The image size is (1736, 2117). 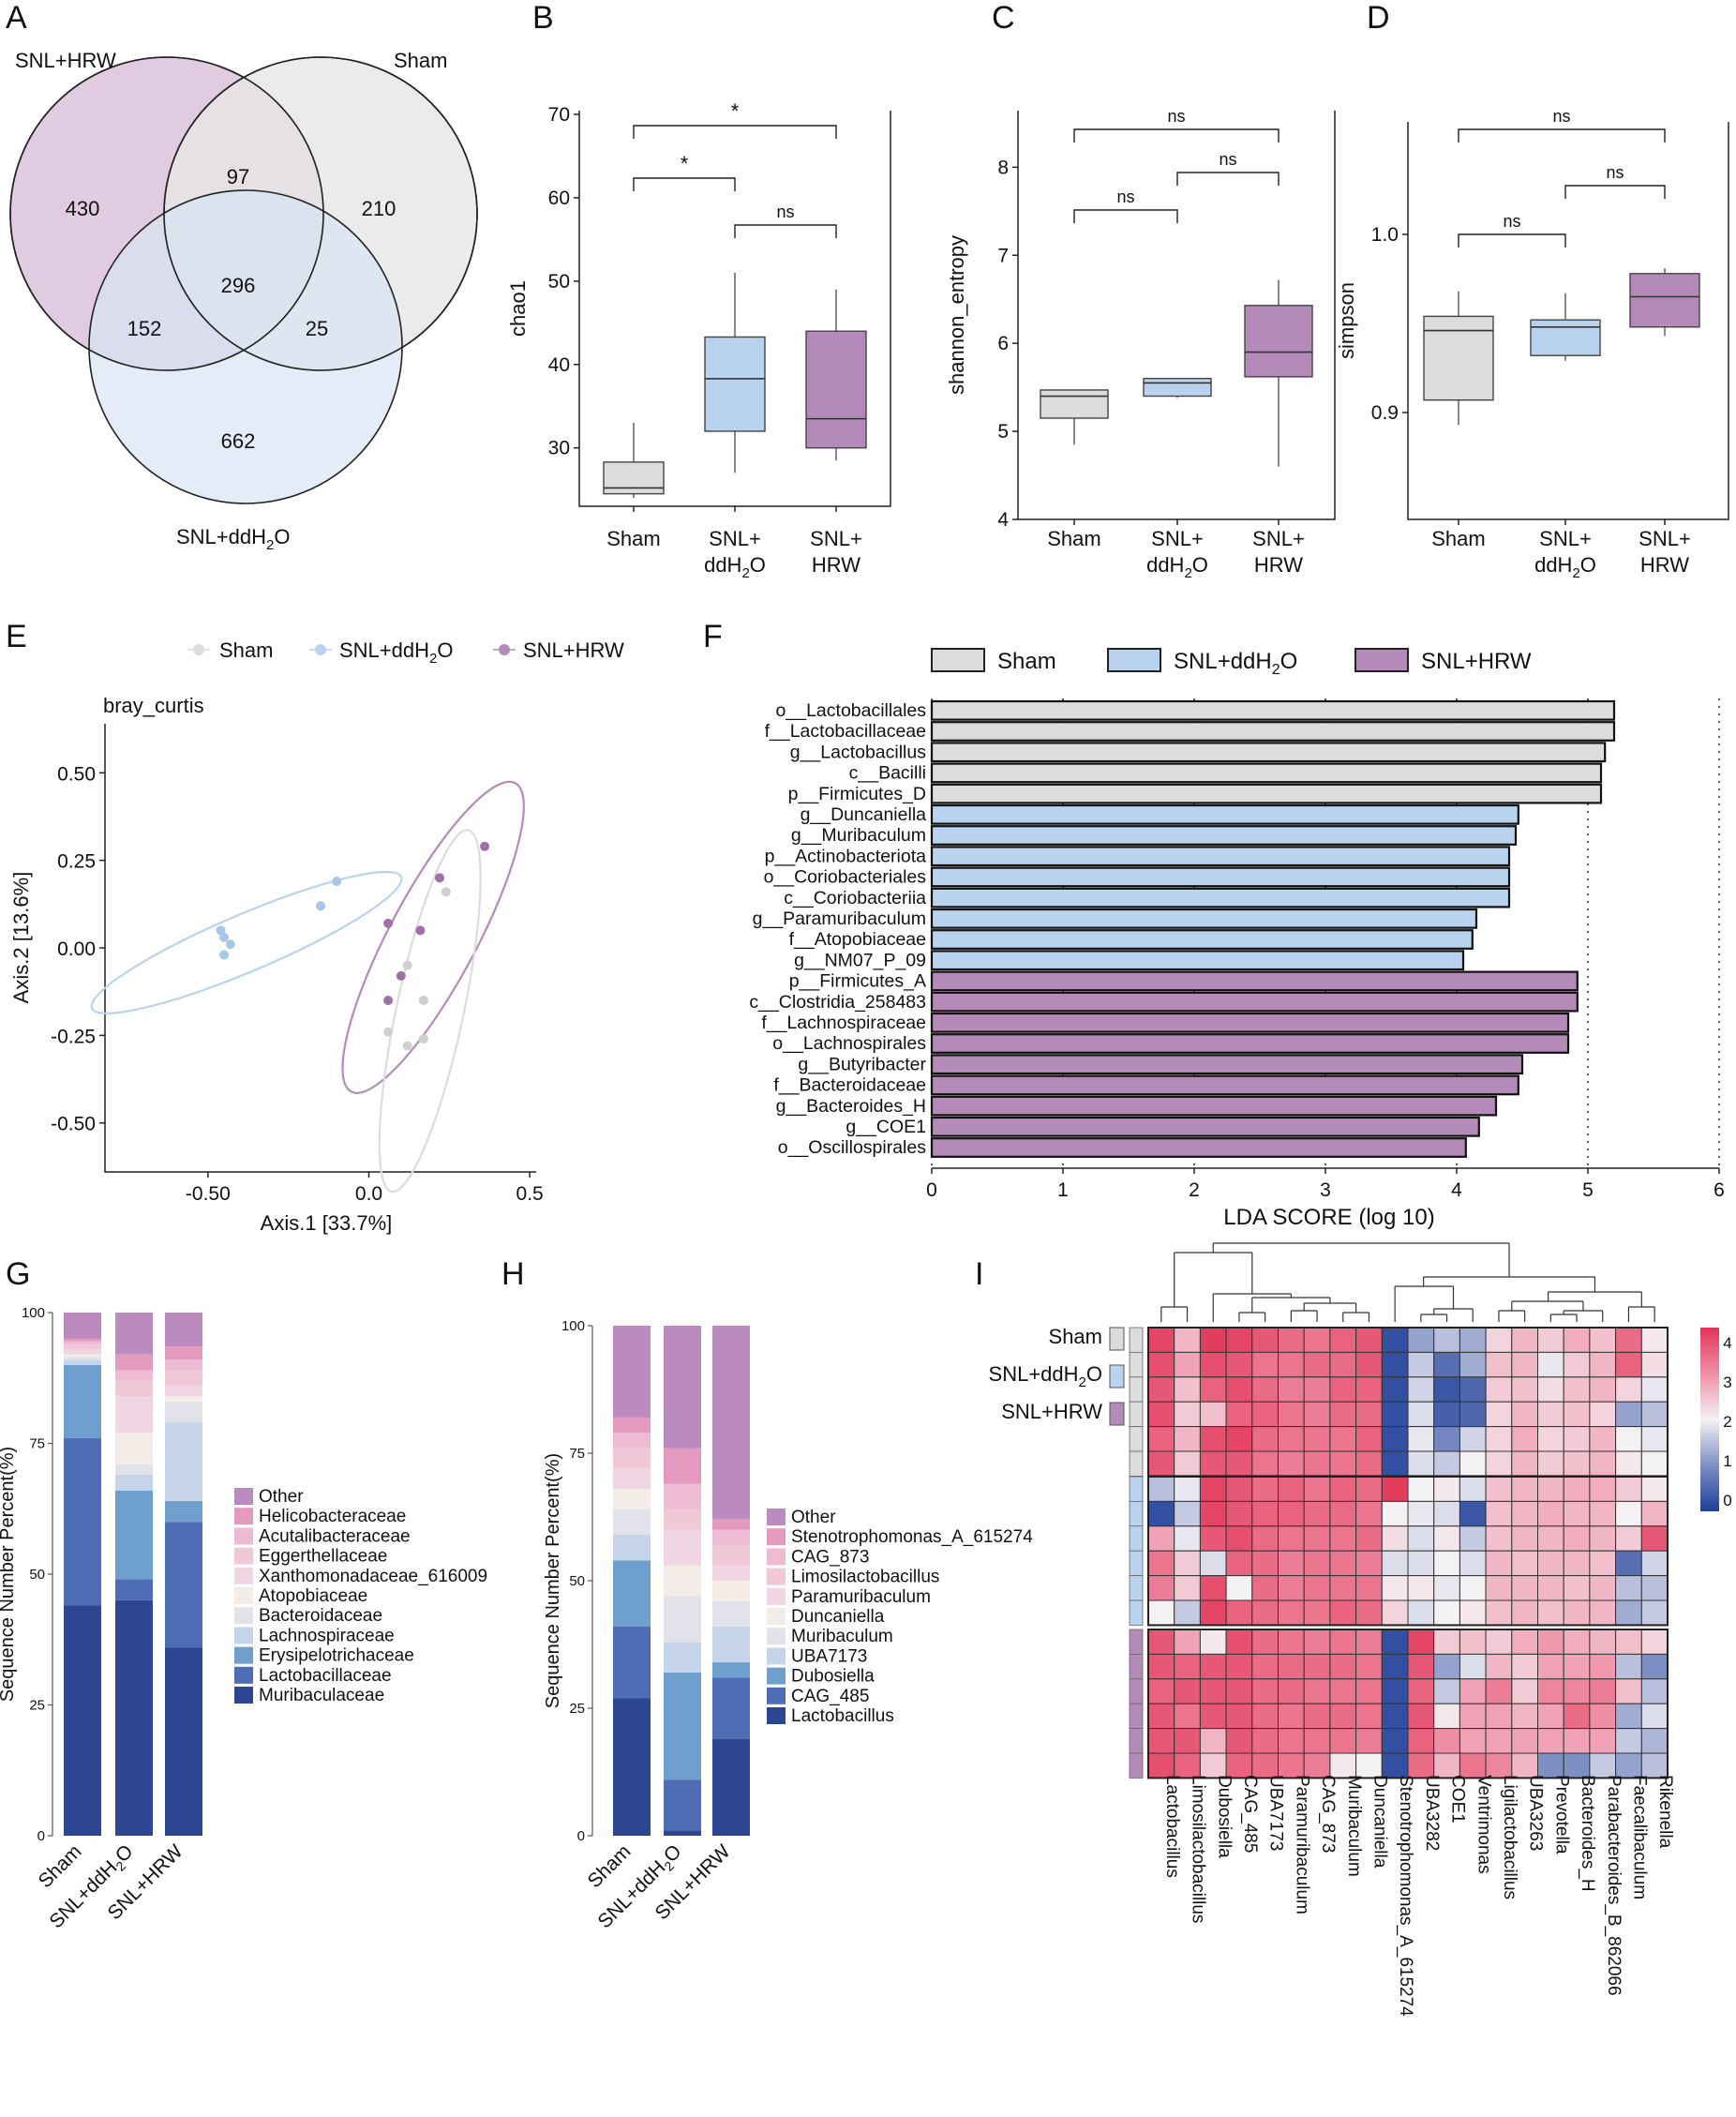 What do you see at coordinates (1231, 663) in the screenshot?
I see `lefse-legend: Sham SNL+ddH2O SNL+HRW` at bounding box center [1231, 663].